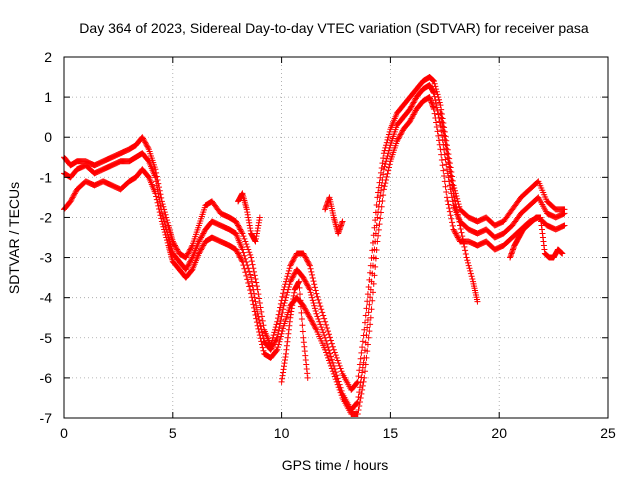  What do you see at coordinates (14, 238) in the screenshot?
I see `y-axis-label: SDTVAR / TECUs` at bounding box center [14, 238].